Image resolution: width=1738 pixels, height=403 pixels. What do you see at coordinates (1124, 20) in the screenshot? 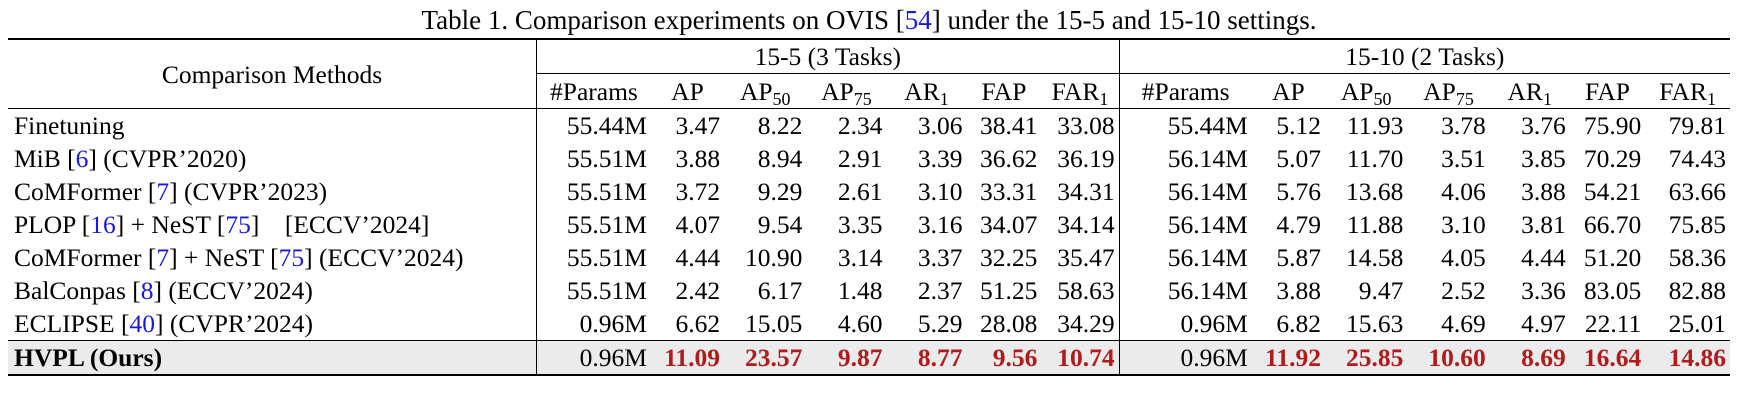
I see `caption-suffix: ] under the 15-5 and 15-10 settings.` at bounding box center [1124, 20].